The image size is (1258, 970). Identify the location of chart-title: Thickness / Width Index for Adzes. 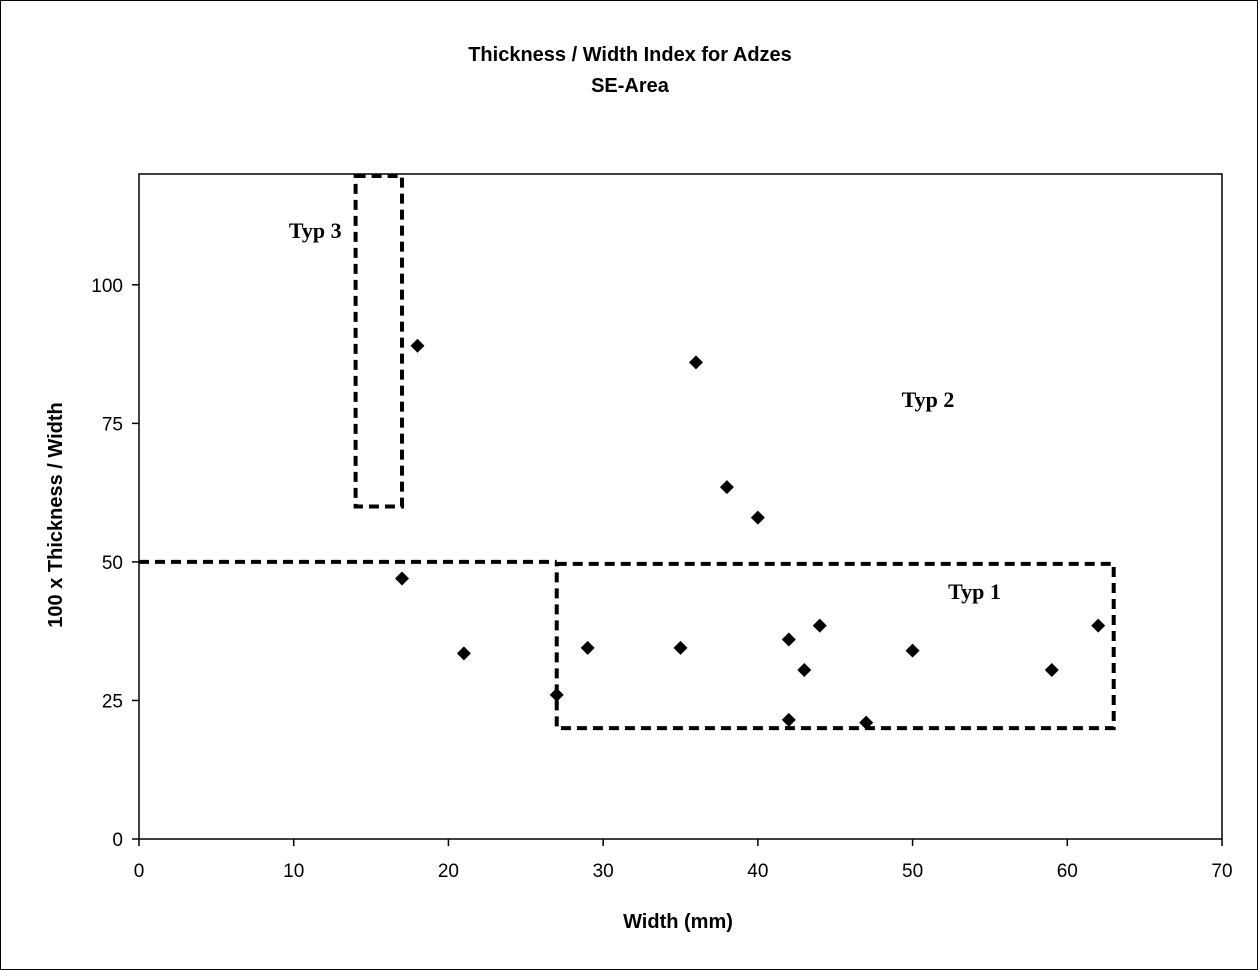
(630, 55).